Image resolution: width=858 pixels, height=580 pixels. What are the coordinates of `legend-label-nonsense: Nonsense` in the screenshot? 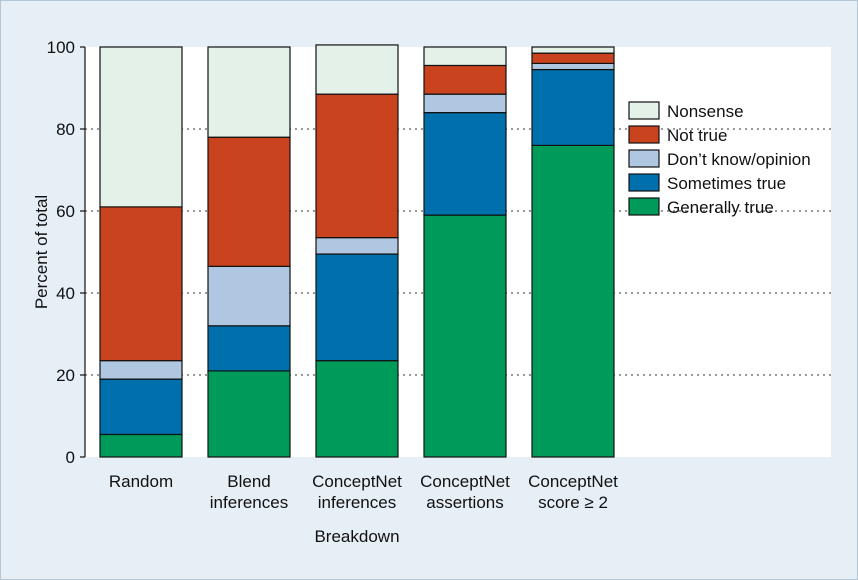 It's located at (705, 111).